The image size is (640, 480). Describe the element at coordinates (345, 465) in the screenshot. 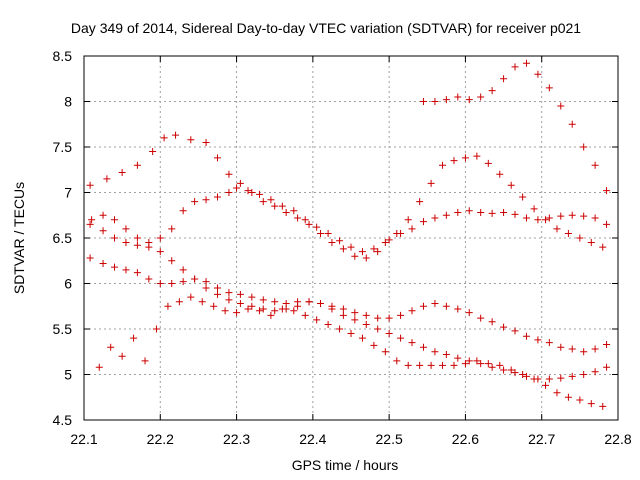

I see `x-axis-label: GPS time / hours` at that location.